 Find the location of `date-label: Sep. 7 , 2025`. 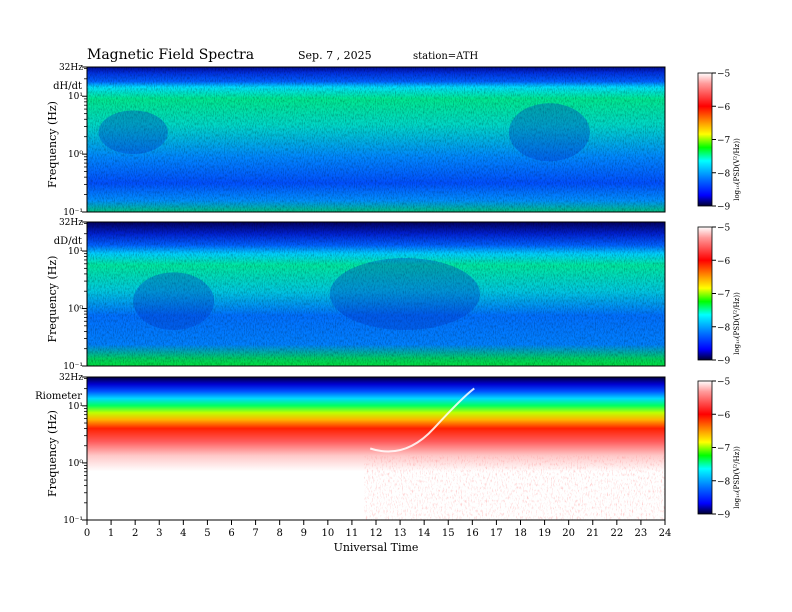

date-label: Sep. 7 , 2025 is located at coordinates (335, 55).